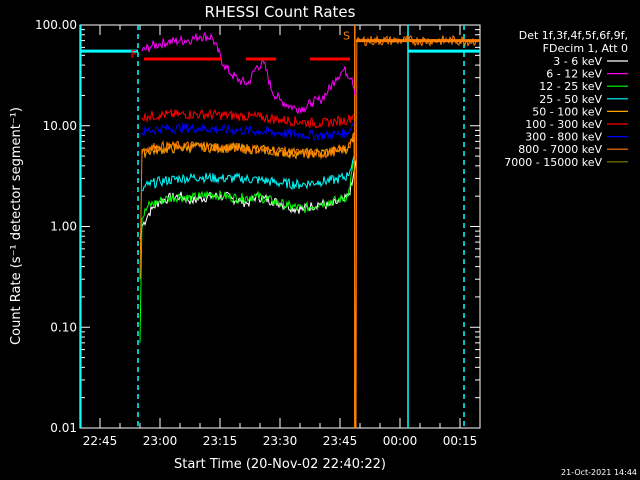  What do you see at coordinates (56, 25) in the screenshot?
I see `y-tick-label: 100.00` at bounding box center [56, 25].